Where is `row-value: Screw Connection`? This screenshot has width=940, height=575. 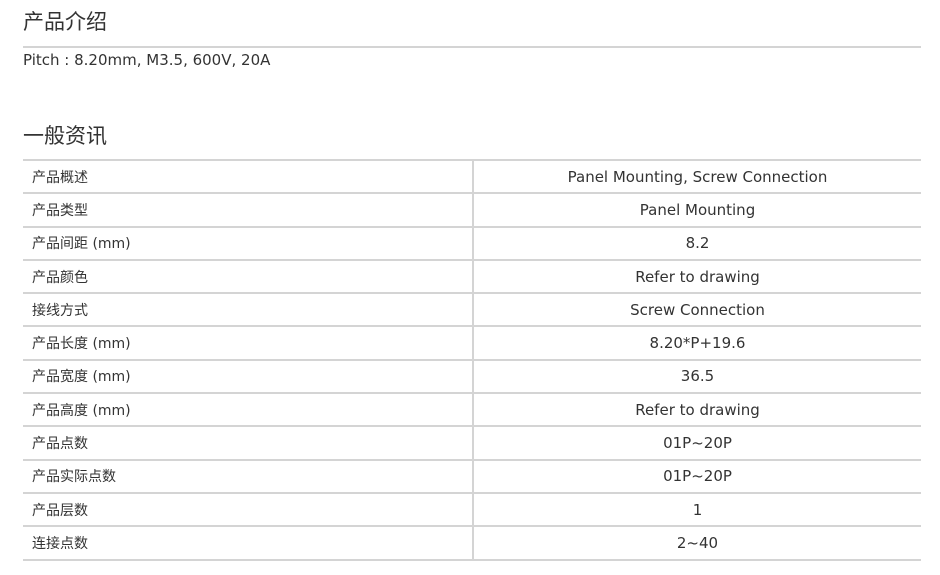 row-value: Screw Connection is located at coordinates (697, 310).